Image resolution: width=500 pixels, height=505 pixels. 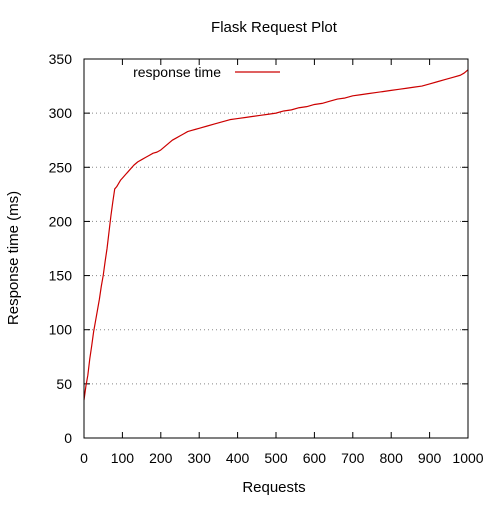 I want to click on y-tick-label: 150, so click(x=61, y=276).